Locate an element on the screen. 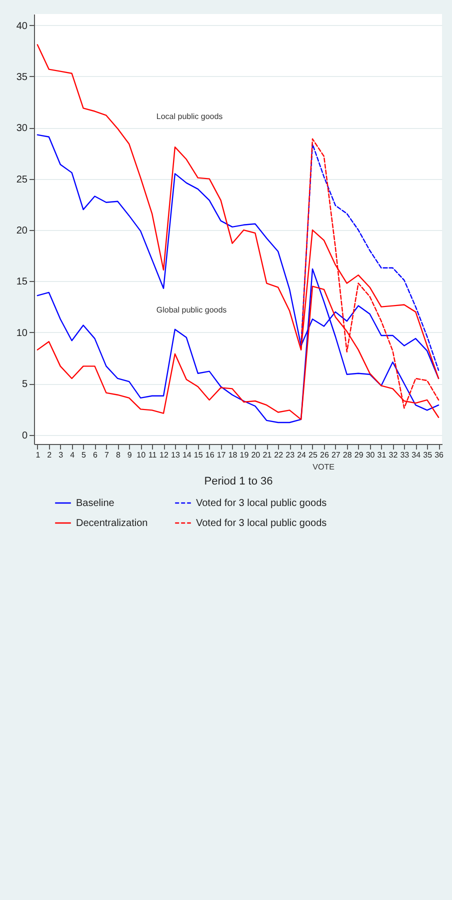 The width and height of the screenshot is (452, 900). x-tick-label: 25 is located at coordinates (313, 455).